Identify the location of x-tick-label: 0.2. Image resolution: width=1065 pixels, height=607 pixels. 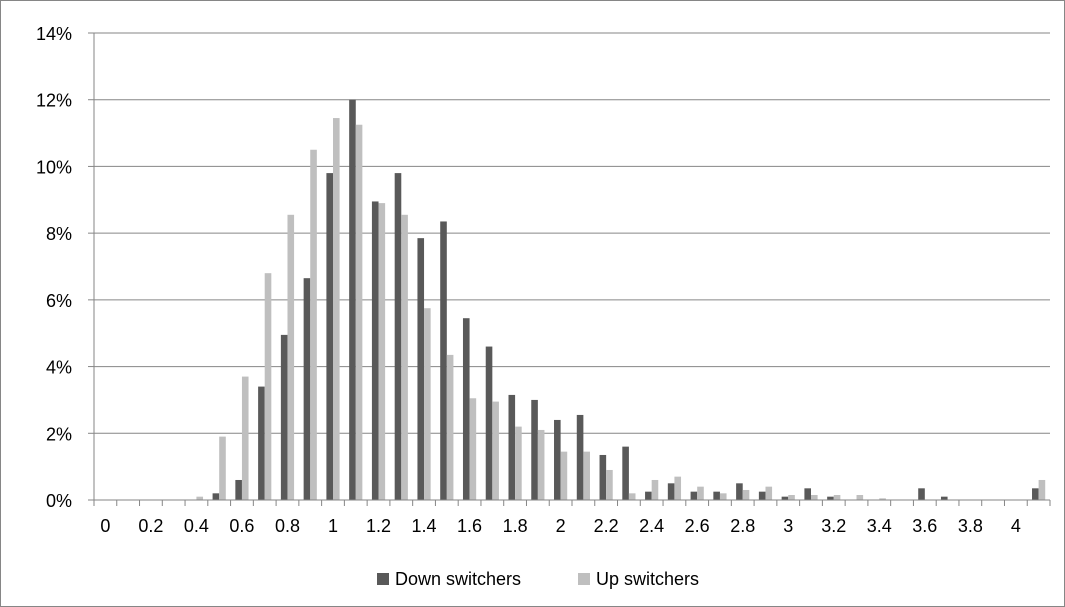
(150, 526).